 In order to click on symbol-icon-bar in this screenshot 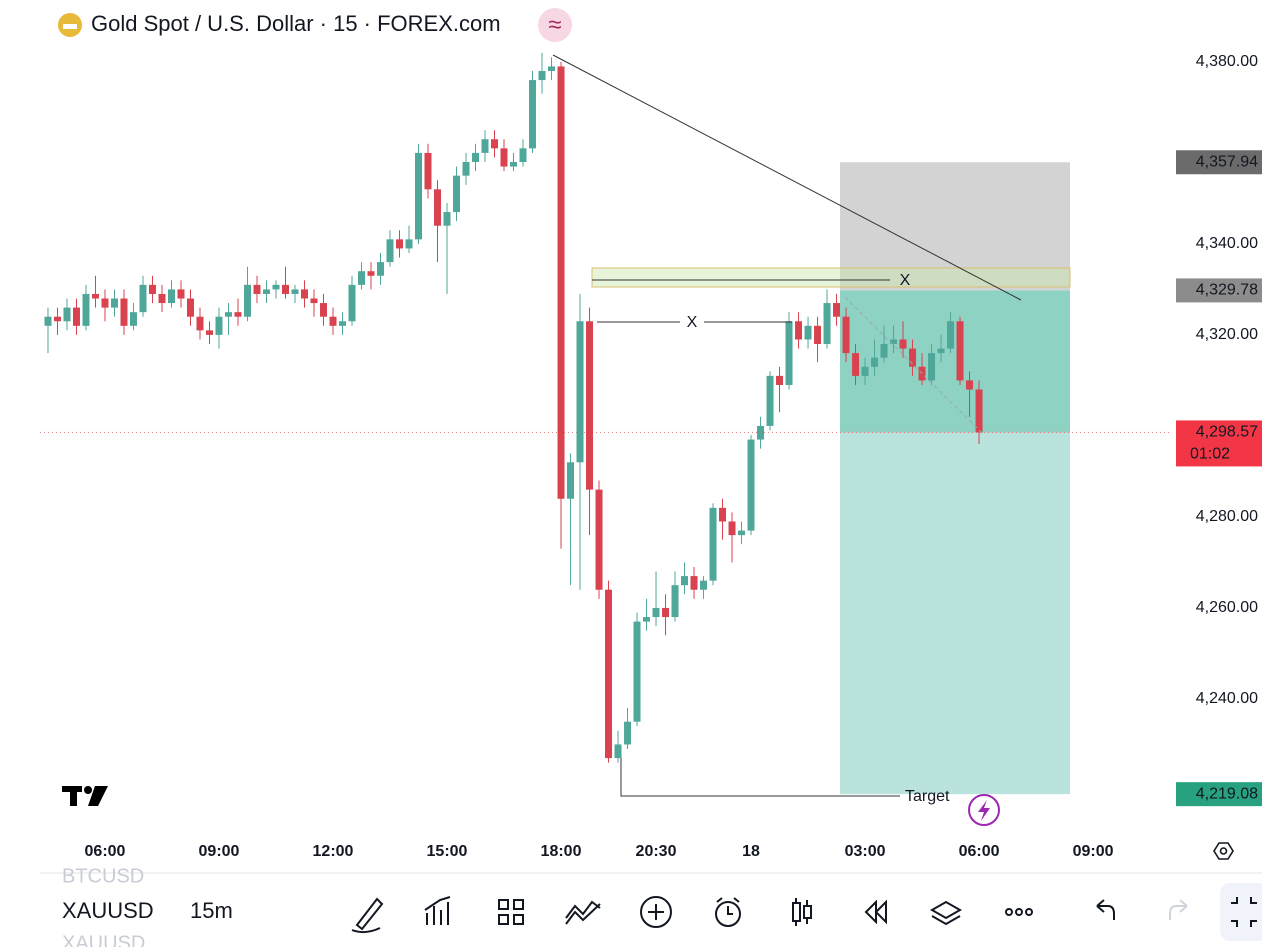, I will do `click(70, 26)`.